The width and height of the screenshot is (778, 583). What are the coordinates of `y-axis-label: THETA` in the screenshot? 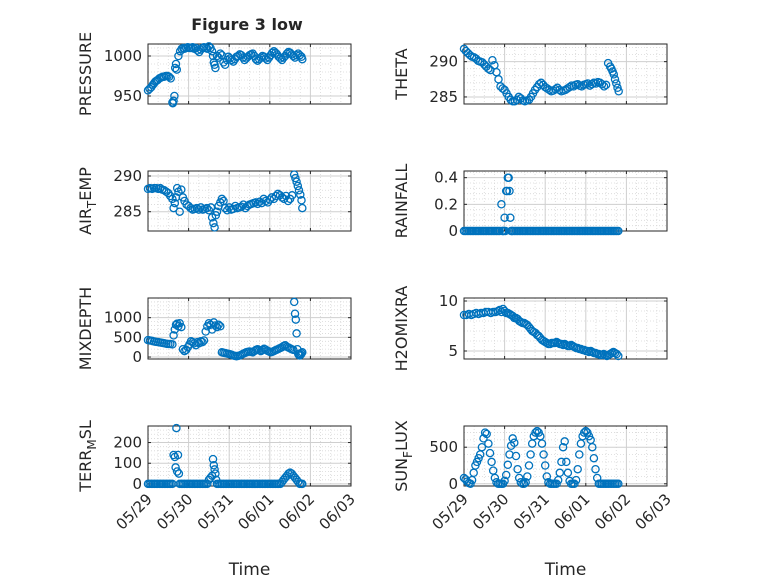 It's located at (401, 74).